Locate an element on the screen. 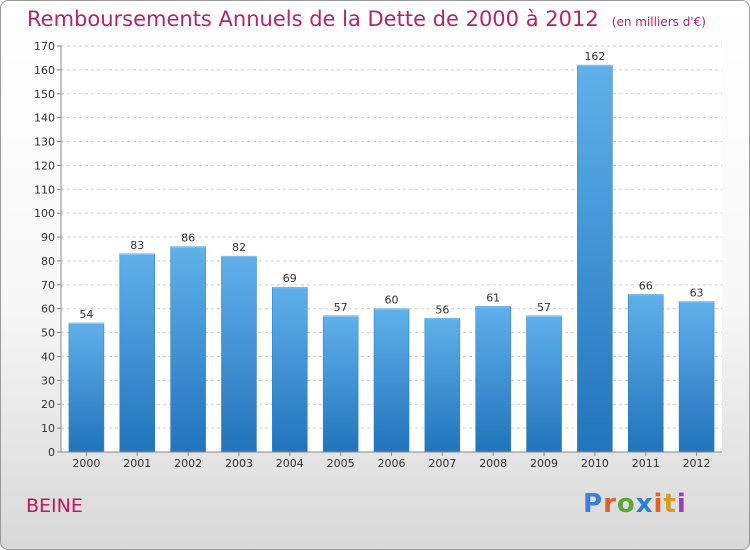 This screenshot has height=550, width=750. data-label: 63 is located at coordinates (697, 293).